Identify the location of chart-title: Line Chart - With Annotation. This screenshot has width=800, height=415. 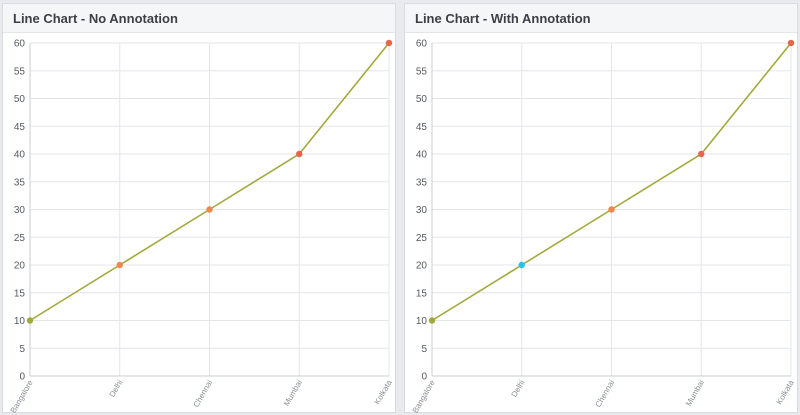
(601, 18).